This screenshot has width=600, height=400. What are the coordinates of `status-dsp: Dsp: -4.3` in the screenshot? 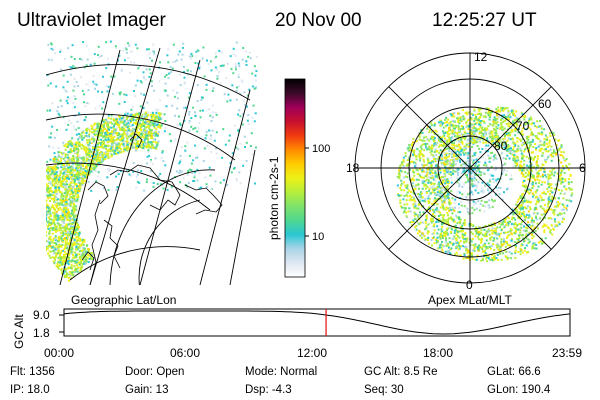 It's located at (268, 390).